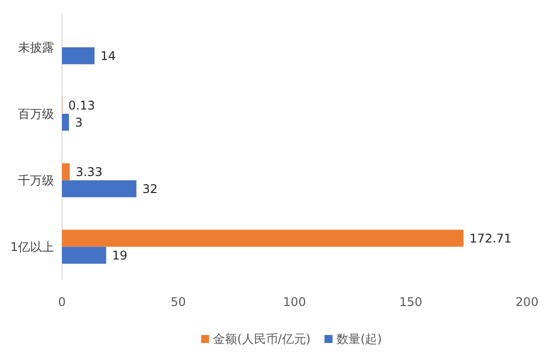 This screenshot has height=358, width=559. What do you see at coordinates (82, 105) in the screenshot?
I see `data-label: 0.13` at bounding box center [82, 105].